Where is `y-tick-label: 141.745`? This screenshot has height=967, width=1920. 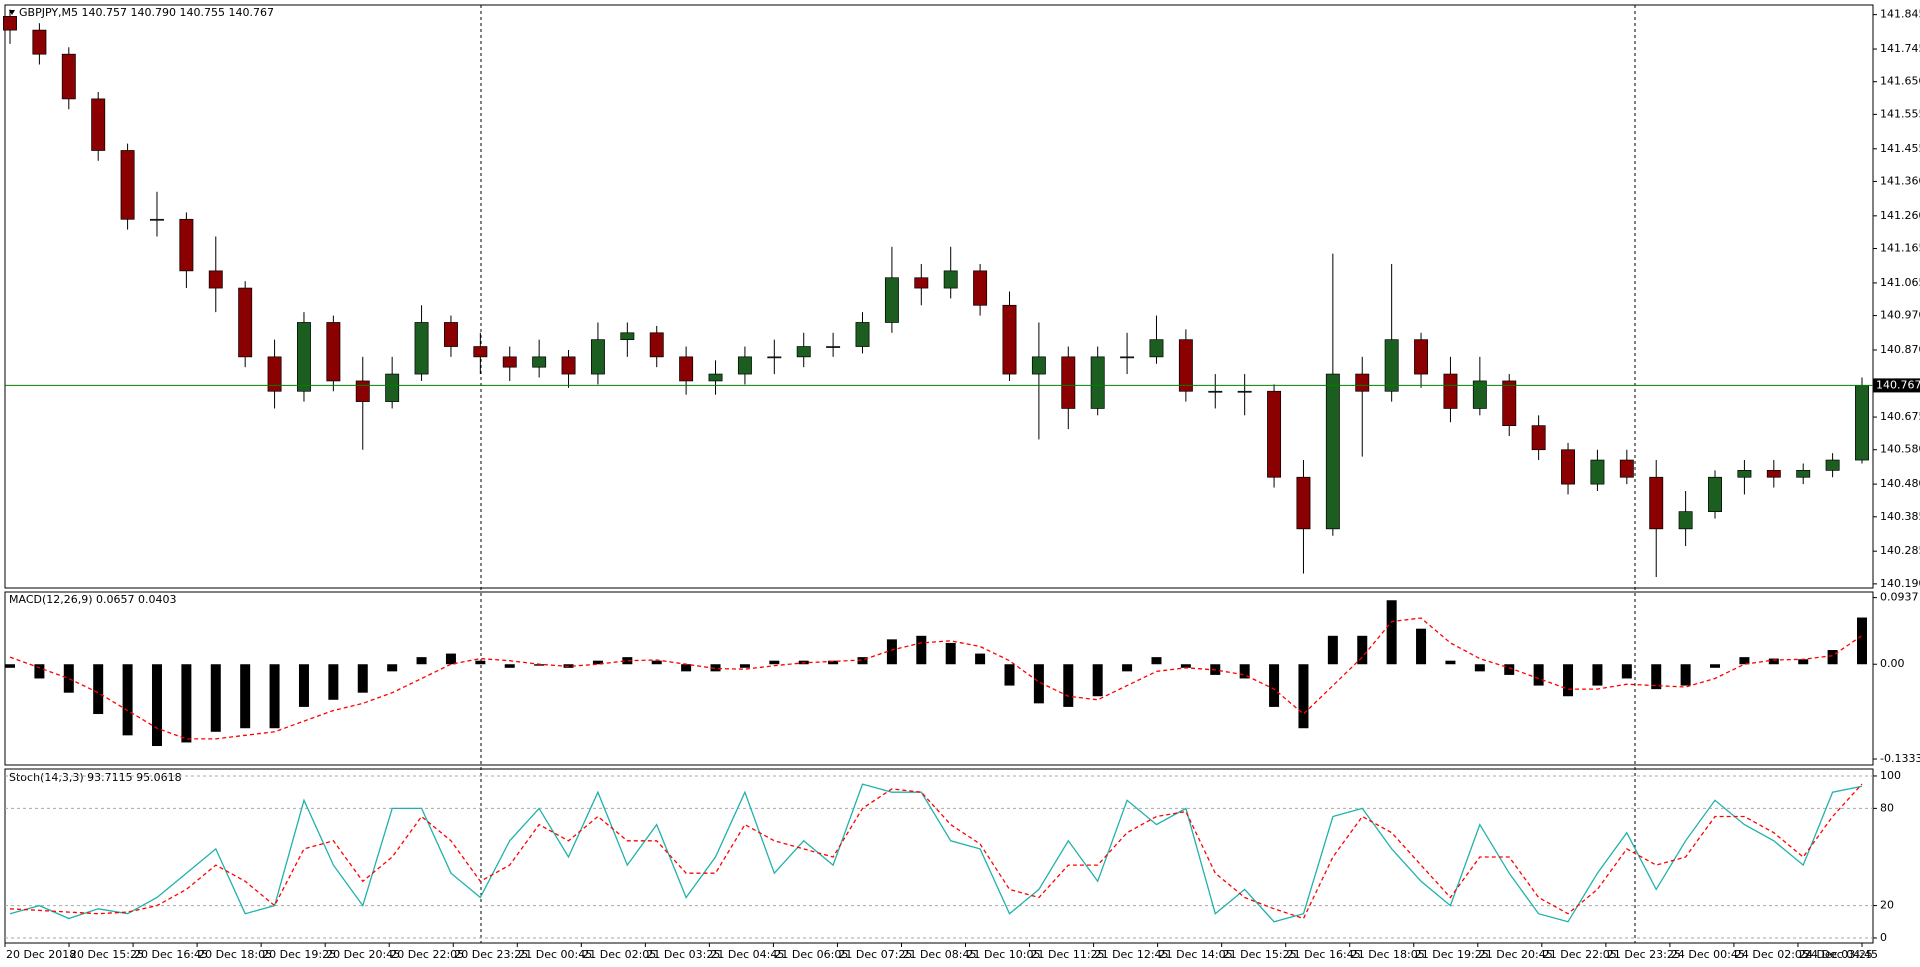 y-tick-label: 141.745 is located at coordinates (1900, 48).